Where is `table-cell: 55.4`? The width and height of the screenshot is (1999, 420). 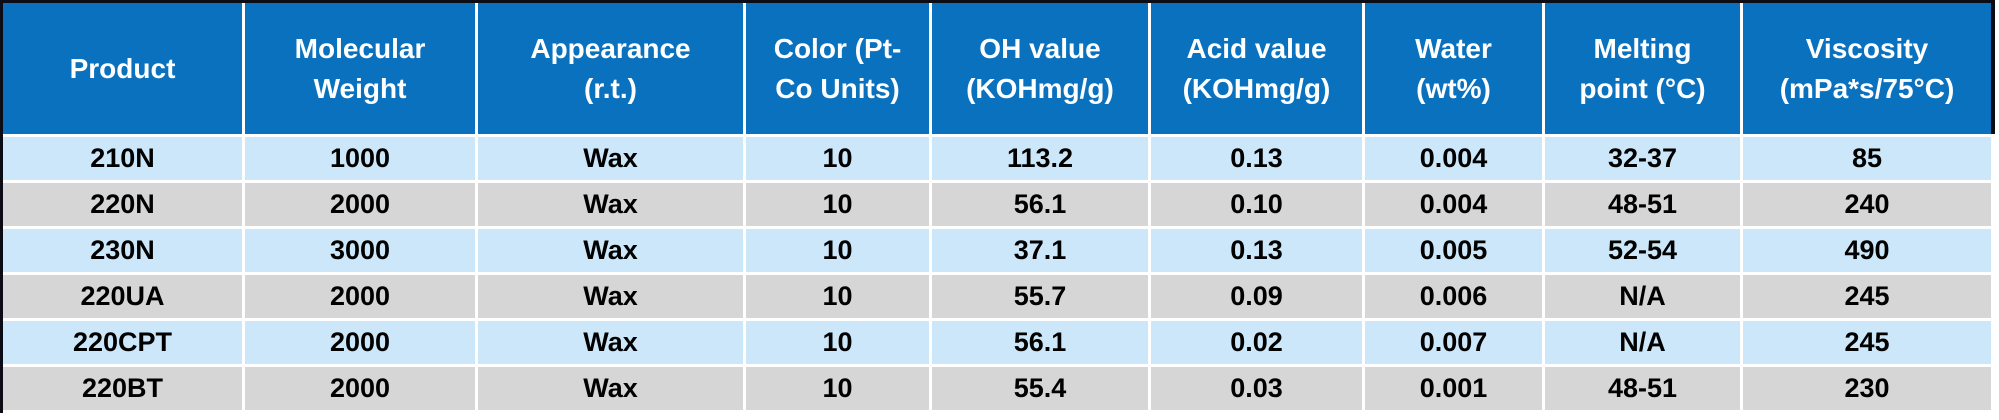
table-cell: 55.4 is located at coordinates (1041, 388).